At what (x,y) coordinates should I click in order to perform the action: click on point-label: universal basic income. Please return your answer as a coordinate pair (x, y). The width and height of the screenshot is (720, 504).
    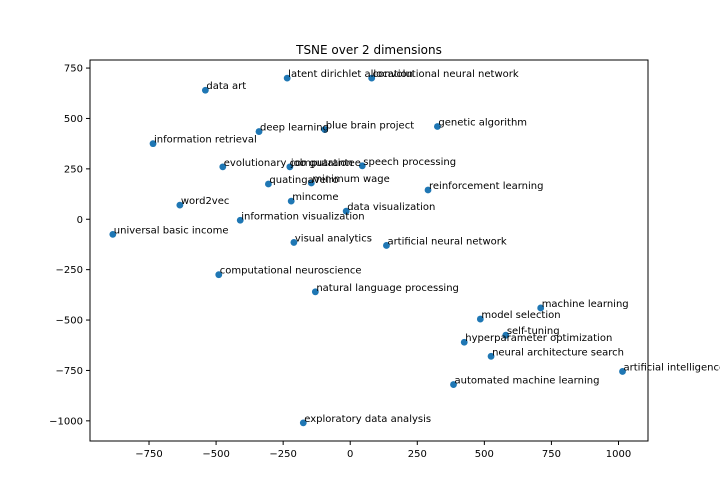
    Looking at the image, I should click on (171, 230).